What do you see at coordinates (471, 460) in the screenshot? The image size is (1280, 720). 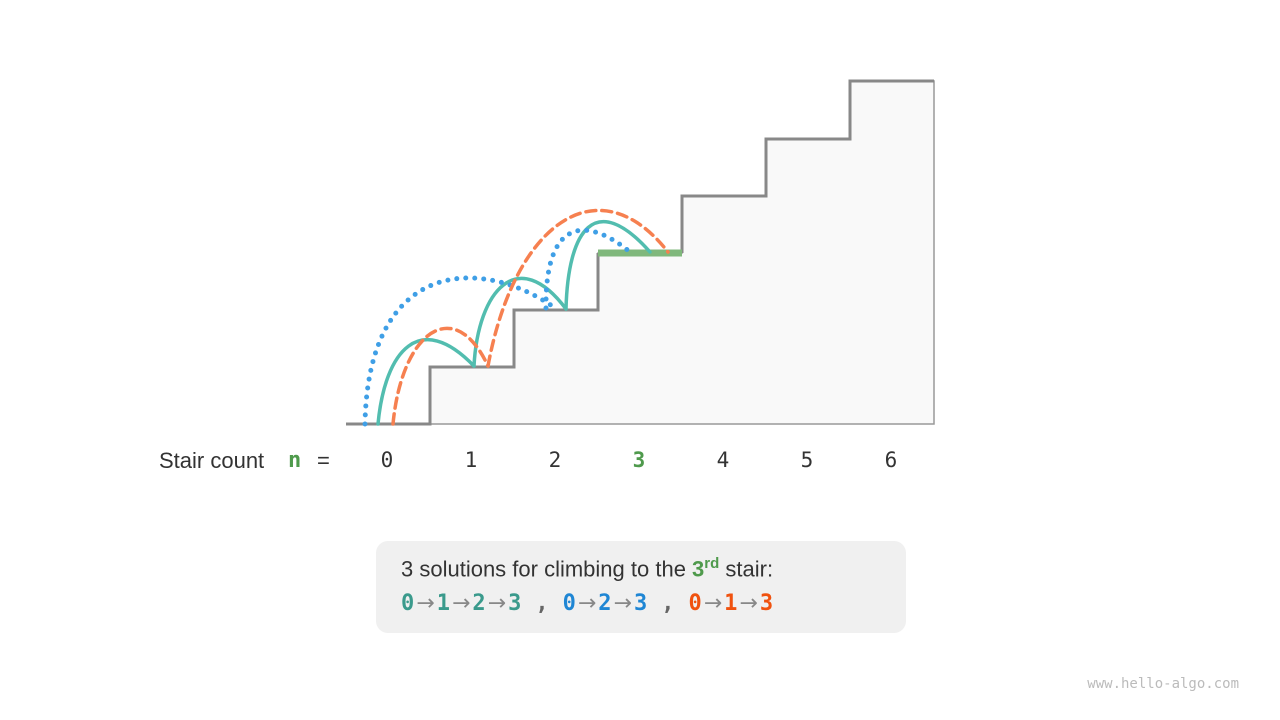 I see `stair-label: 1` at bounding box center [471, 460].